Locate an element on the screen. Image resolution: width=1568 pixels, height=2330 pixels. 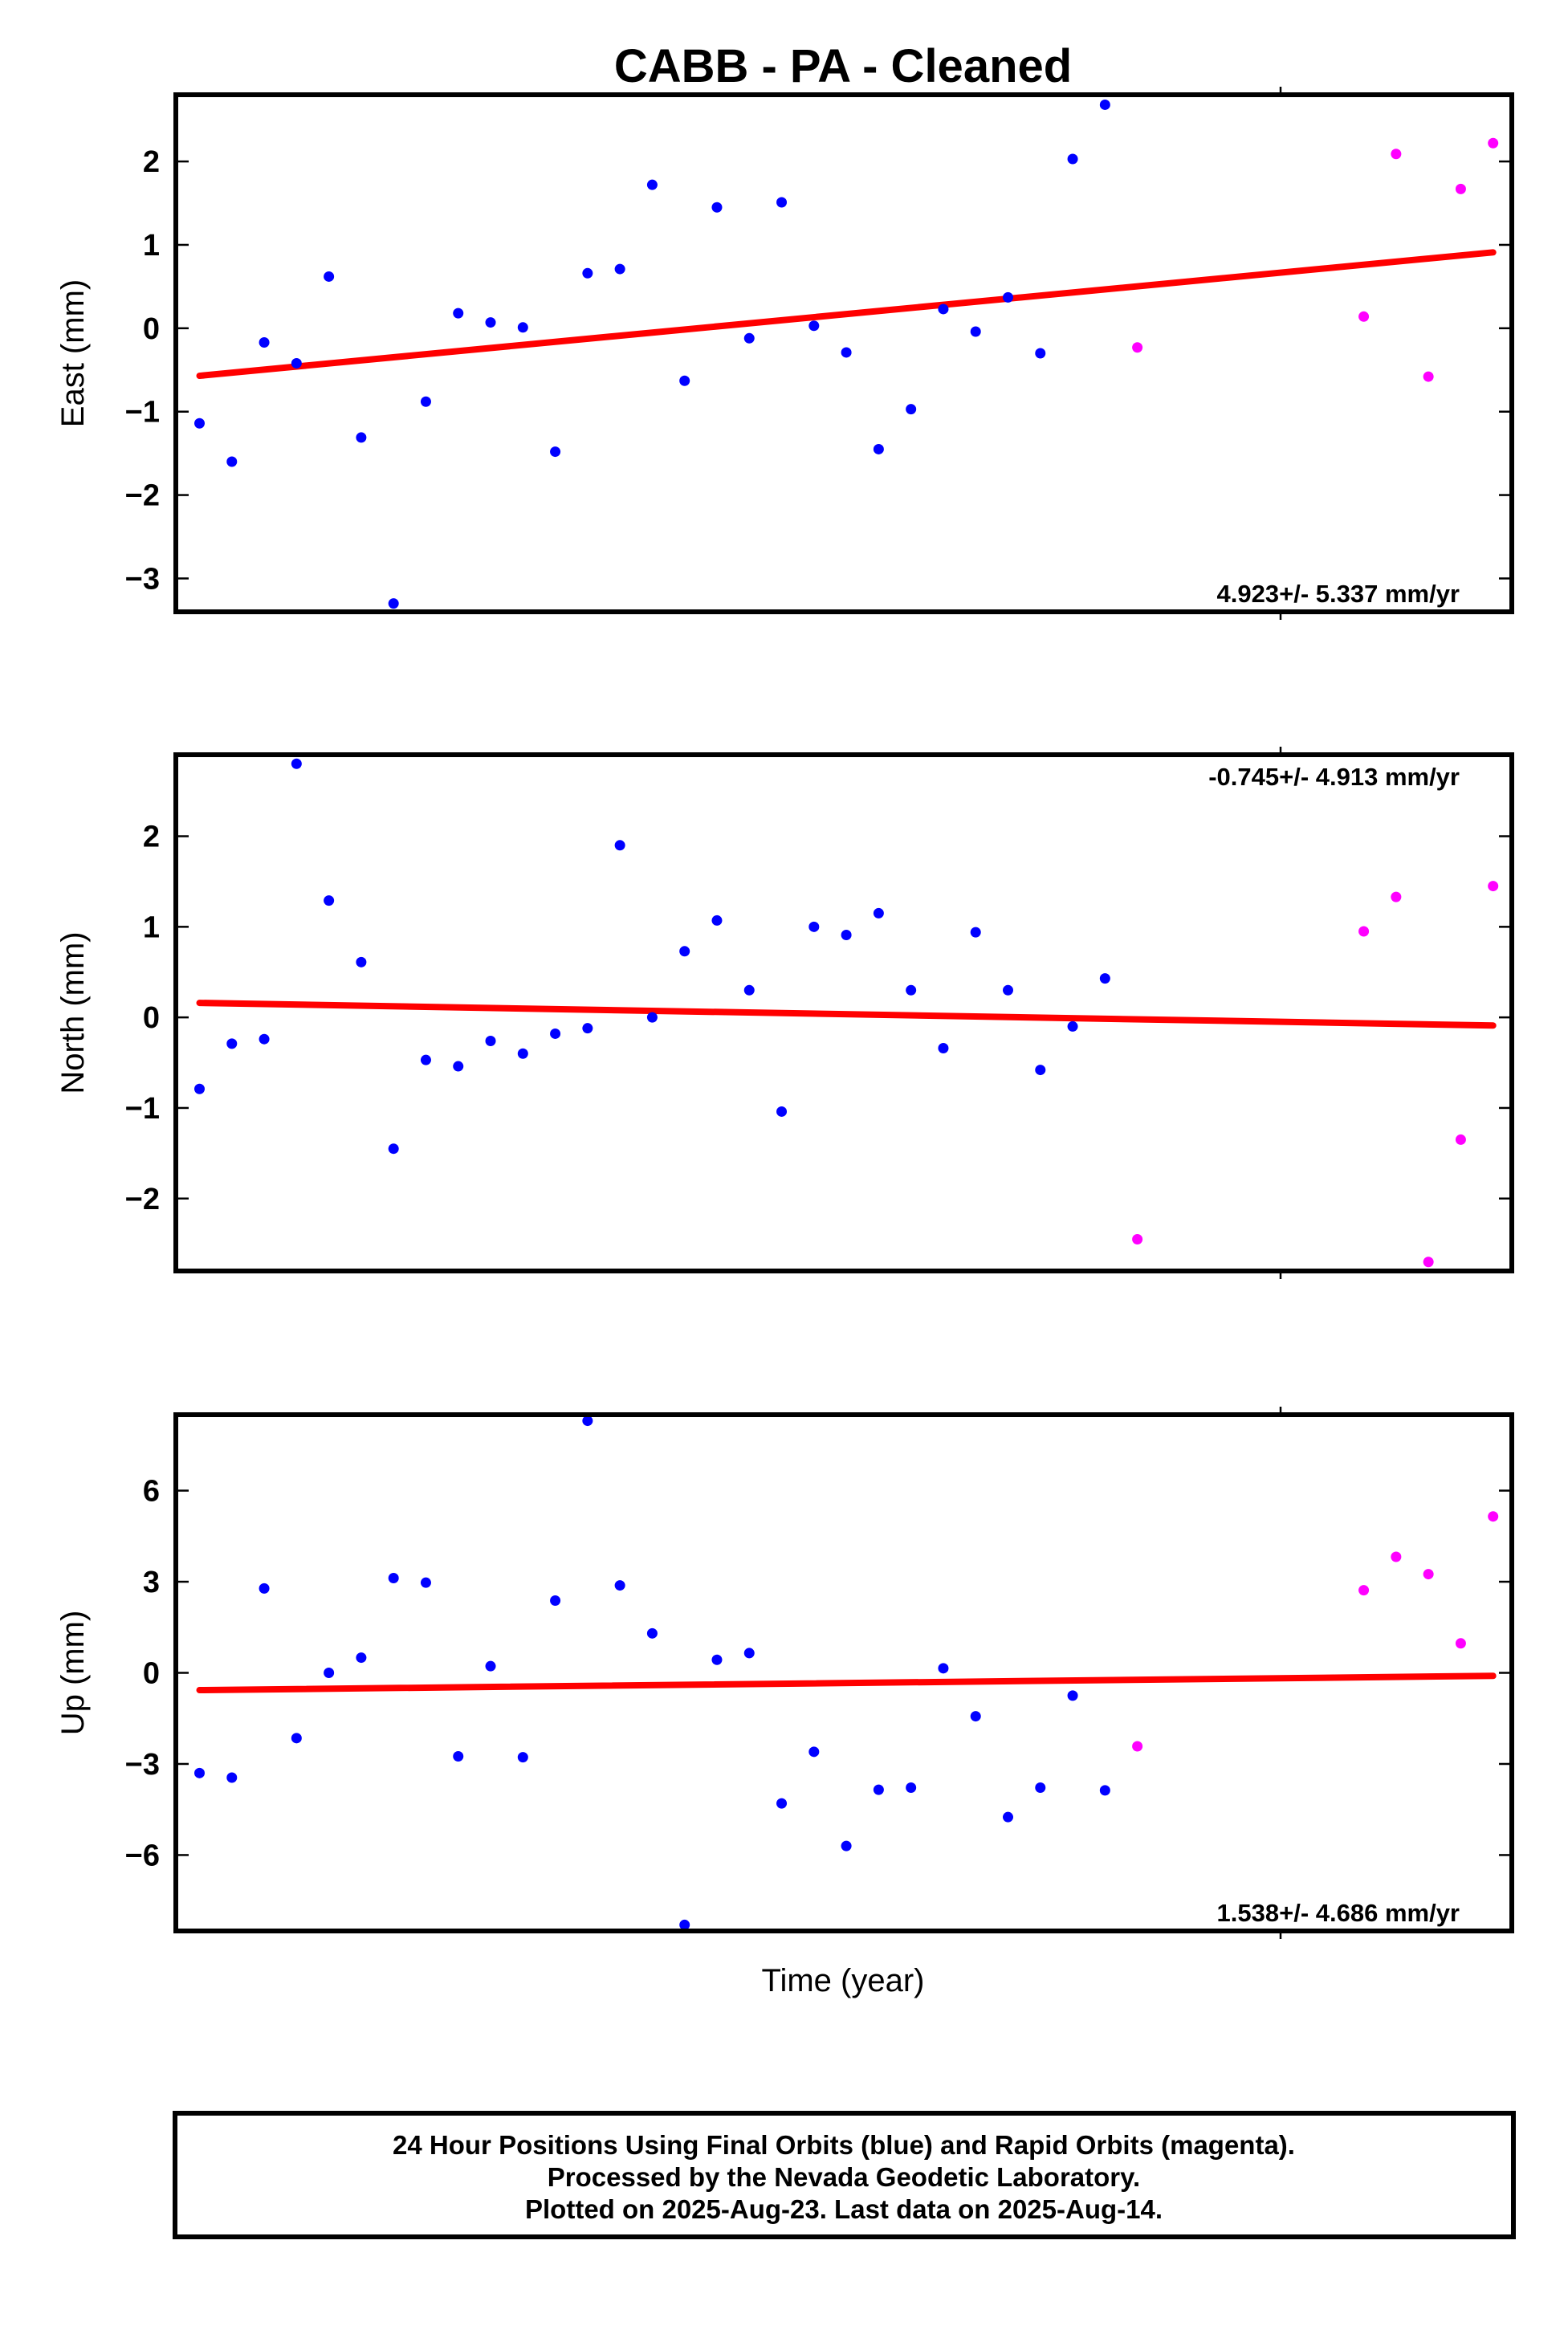
y-tick-label: −6 is located at coordinates (142, 1855).